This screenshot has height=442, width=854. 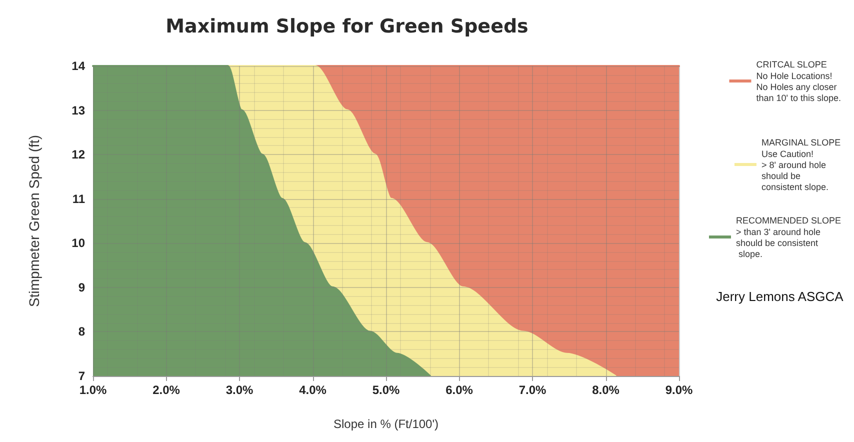 What do you see at coordinates (34, 221) in the screenshot?
I see `y-axis-title: Stimpmeter Green Sped (ft)` at bounding box center [34, 221].